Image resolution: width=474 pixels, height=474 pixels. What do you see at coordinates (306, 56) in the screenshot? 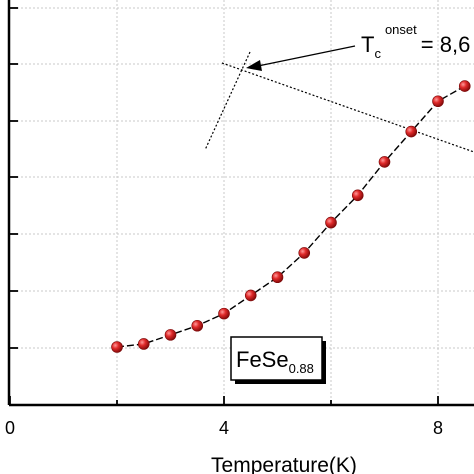
I see `tc-arrow-line` at bounding box center [306, 56].